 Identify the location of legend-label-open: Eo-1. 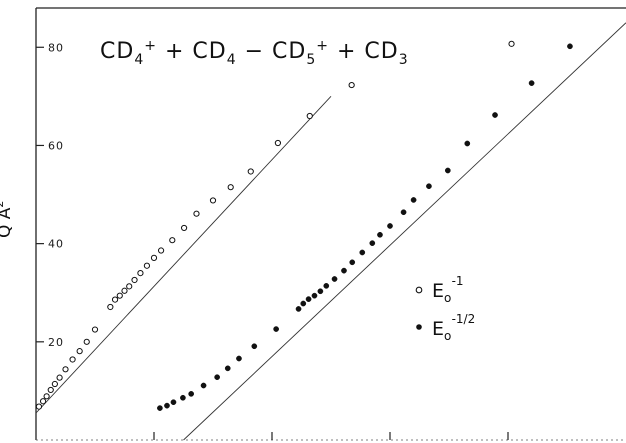
(448, 289).